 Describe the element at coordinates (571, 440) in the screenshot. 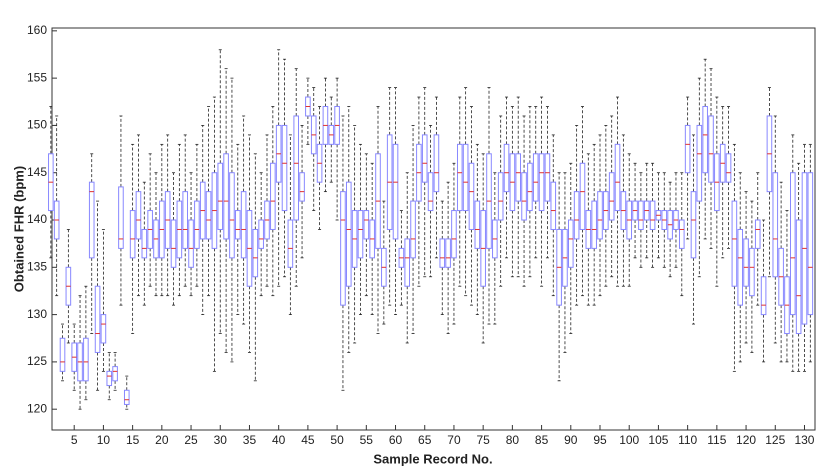

I see `x-tick-label: 90` at that location.